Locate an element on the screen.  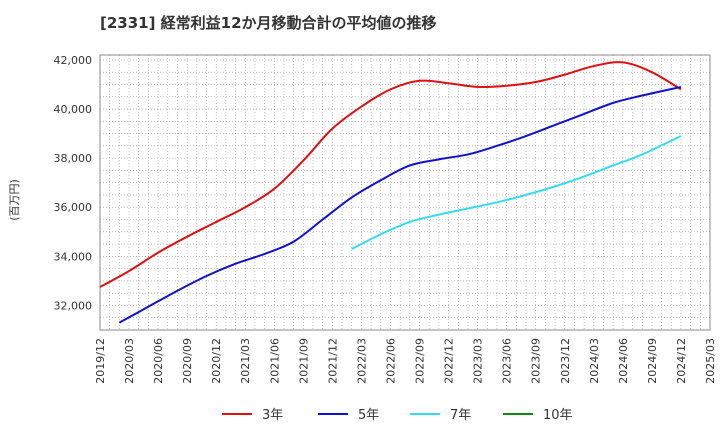
x-tick-label: 2022/03 is located at coordinates (361, 361).